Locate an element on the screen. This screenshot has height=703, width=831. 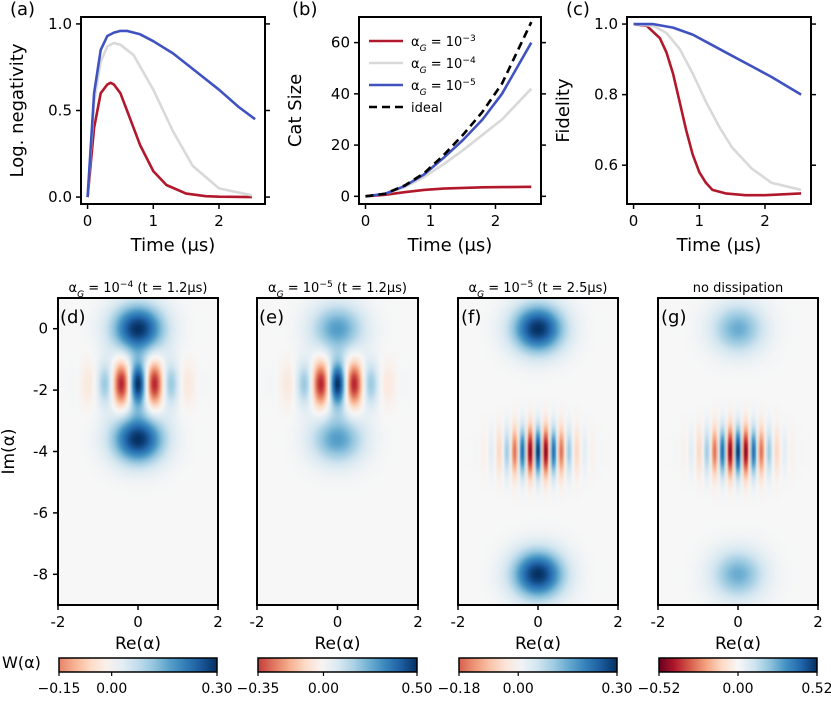
colorbar-tick-label: −0.15 is located at coordinates (59, 689).